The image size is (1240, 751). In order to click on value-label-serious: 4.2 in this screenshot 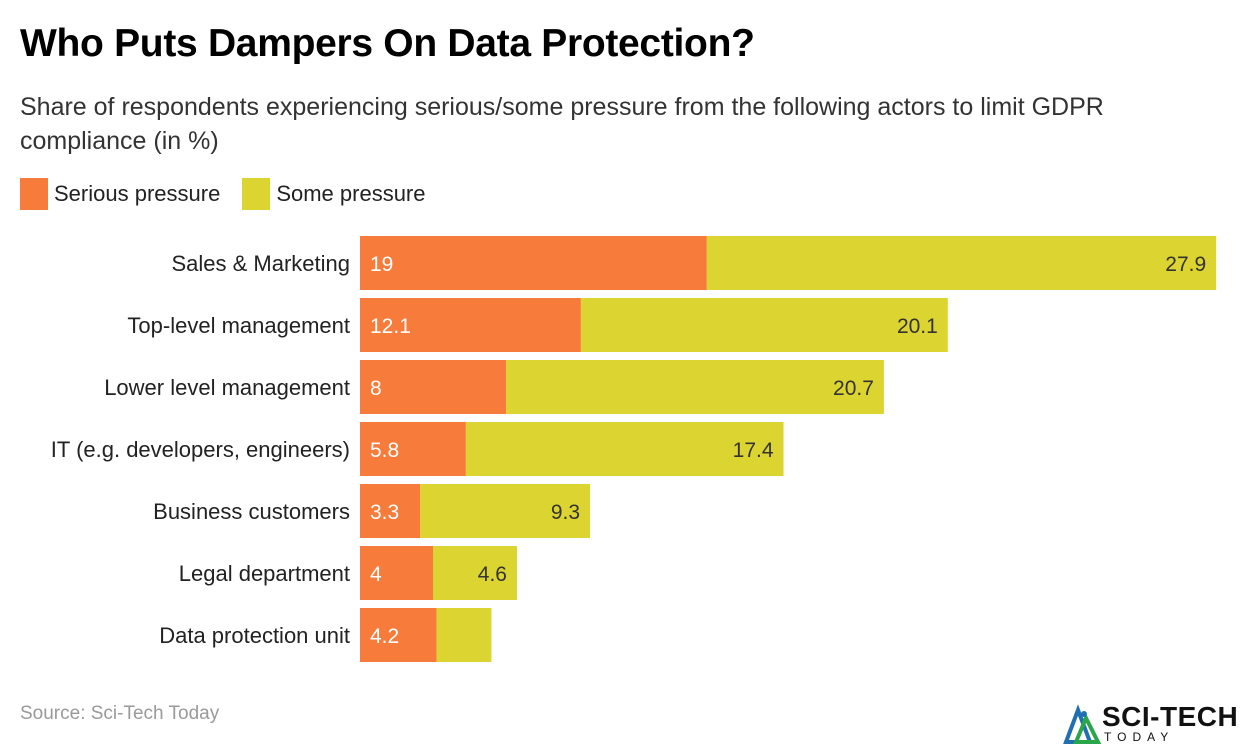, I will do `click(384, 636)`.